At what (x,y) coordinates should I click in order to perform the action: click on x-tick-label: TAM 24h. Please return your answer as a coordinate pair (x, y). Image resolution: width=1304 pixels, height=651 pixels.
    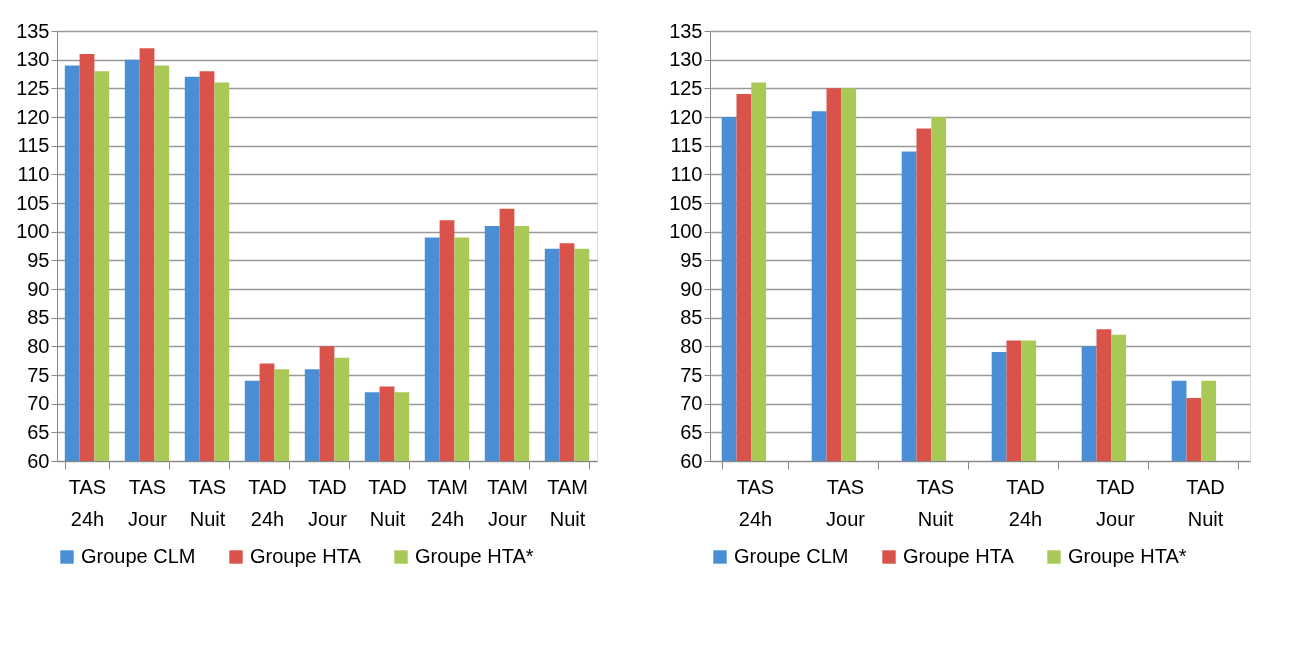
    Looking at the image, I should click on (447, 502).